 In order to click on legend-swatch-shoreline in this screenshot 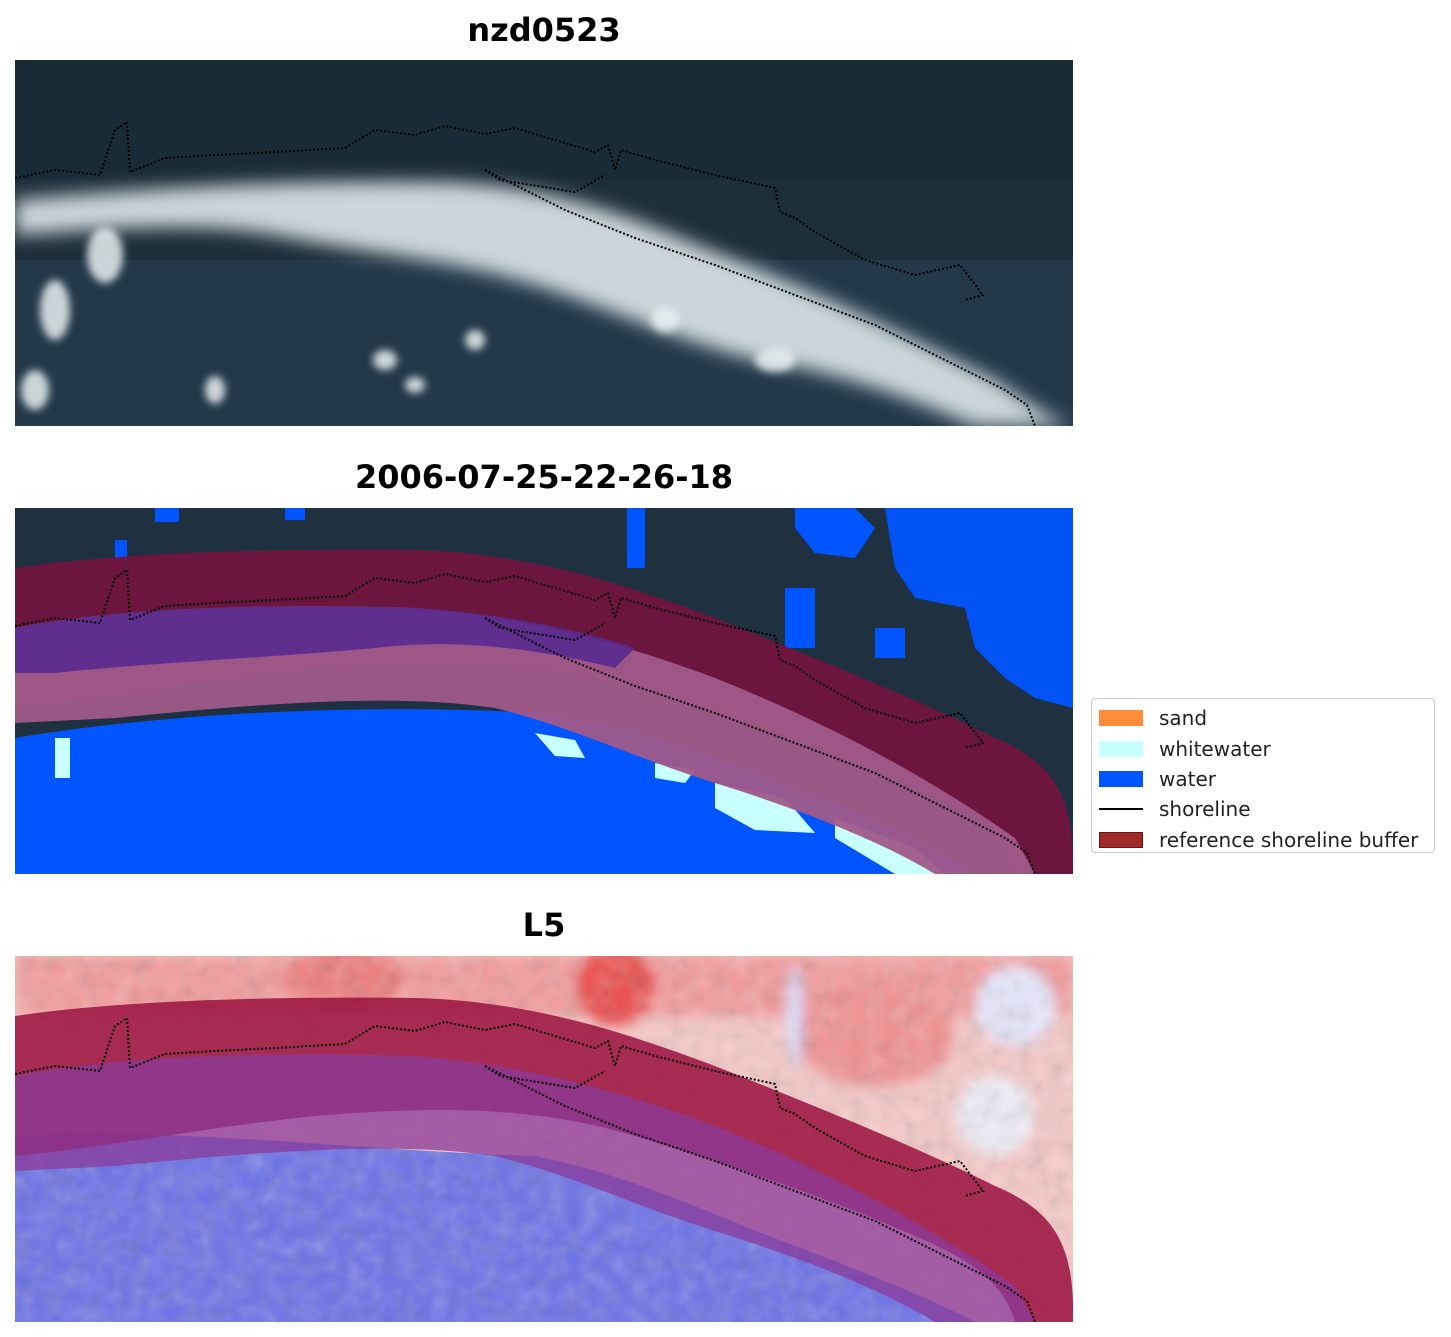, I will do `click(1121, 809)`.